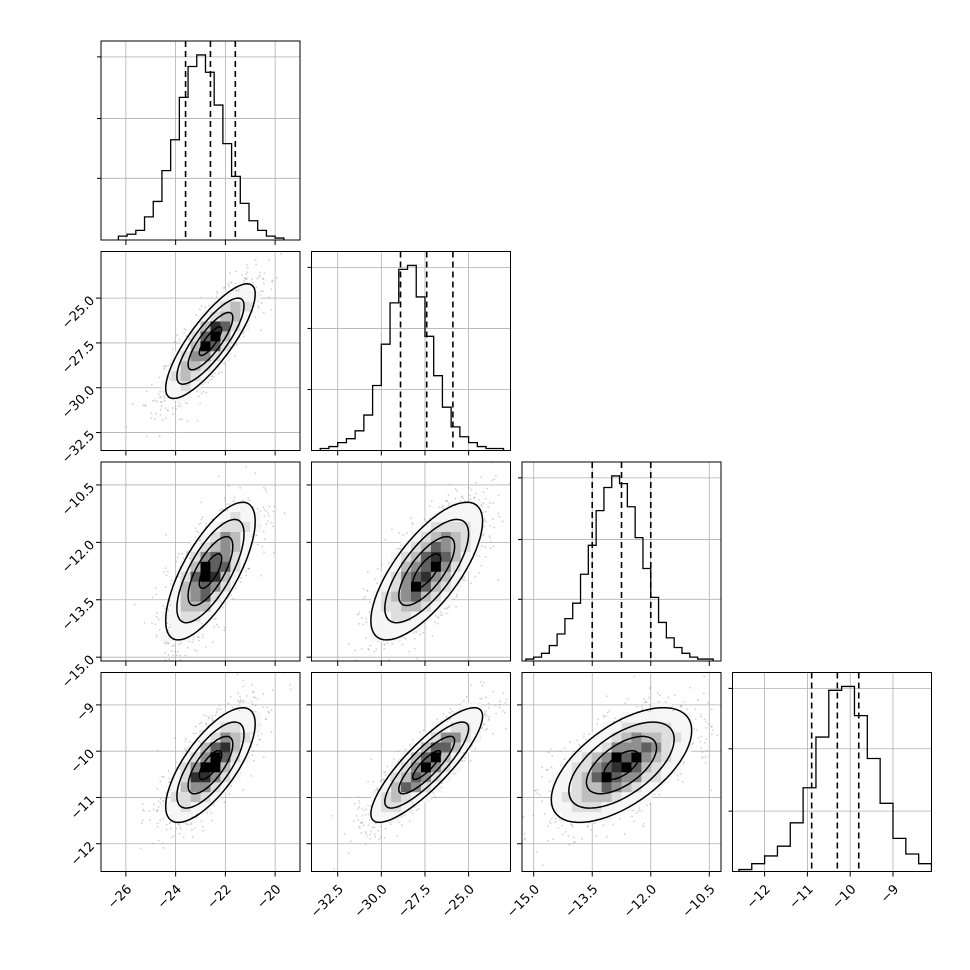 This screenshot has height=970, width=970. What do you see at coordinates (86, 712) in the screenshot?
I see `y-tick-label: −9` at bounding box center [86, 712].